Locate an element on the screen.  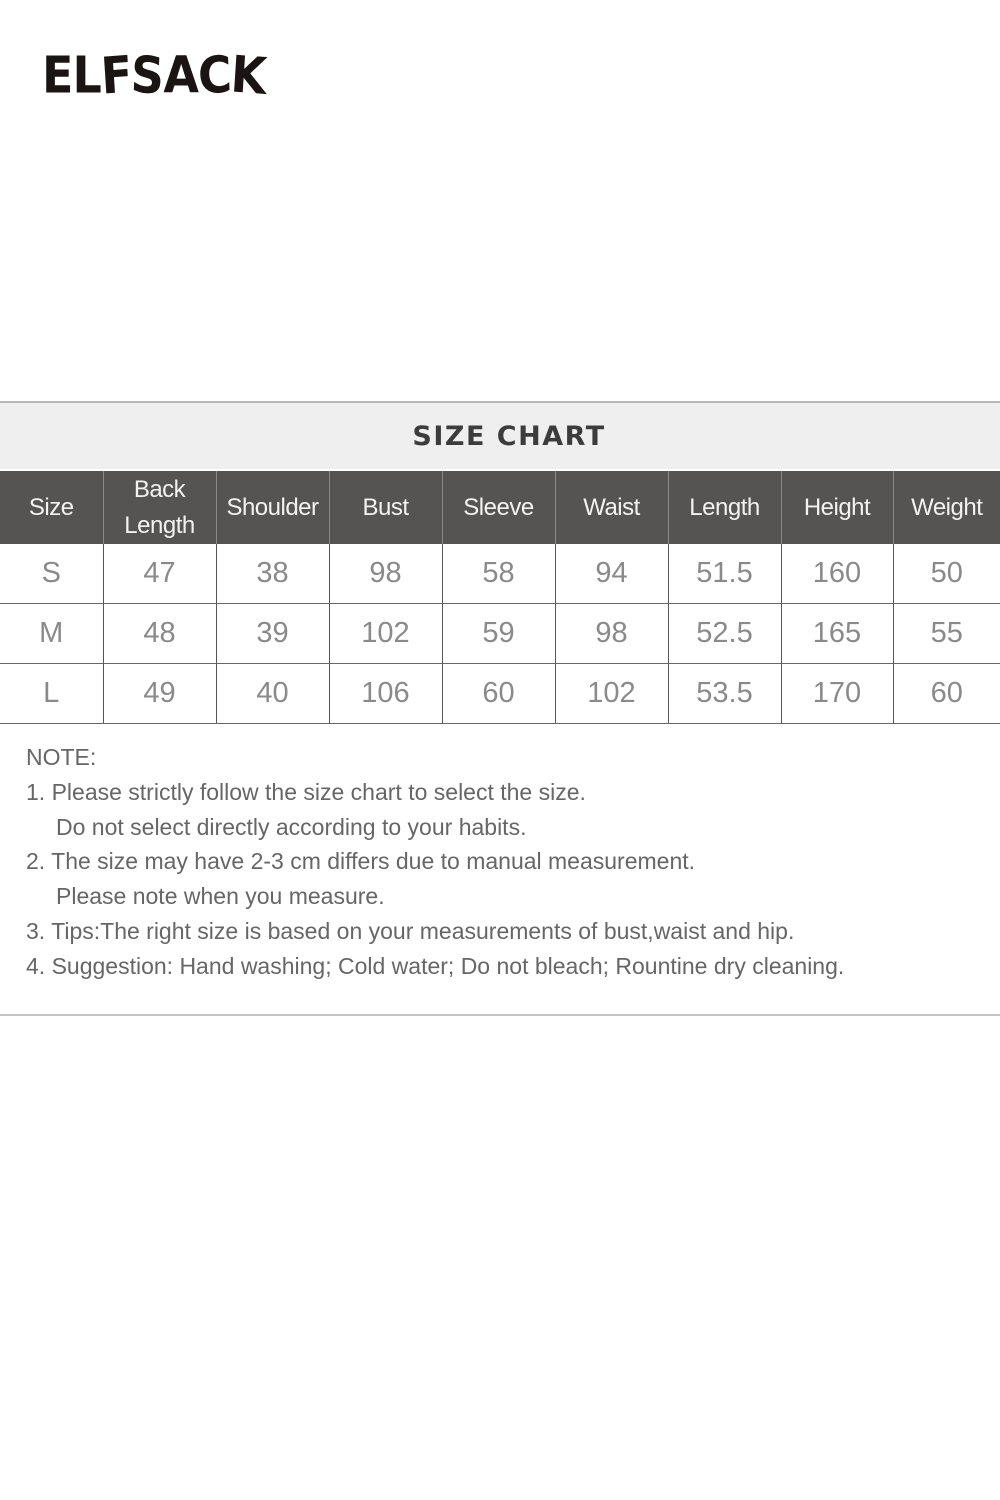
divider is located at coordinates (500, 1015).